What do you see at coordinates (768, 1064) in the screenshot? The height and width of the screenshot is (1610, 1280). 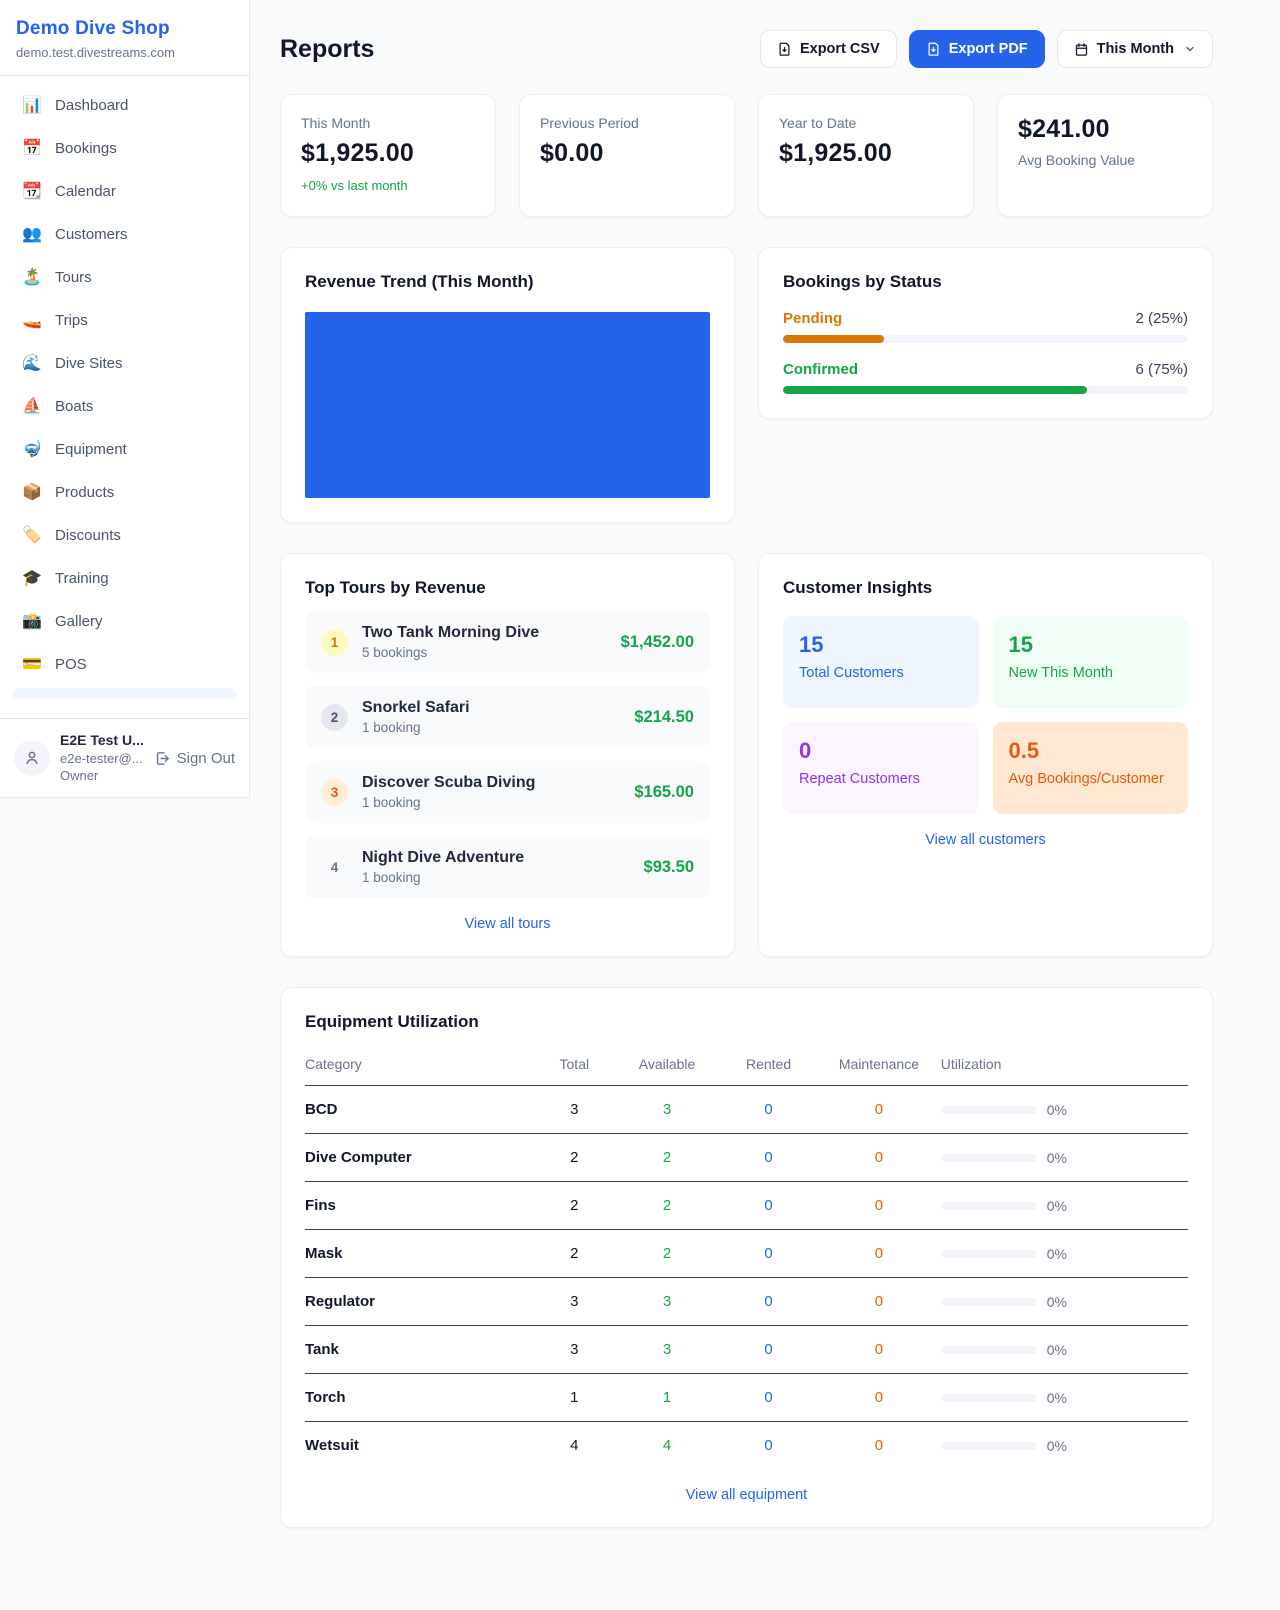 I see `column-header-rented: Rented` at bounding box center [768, 1064].